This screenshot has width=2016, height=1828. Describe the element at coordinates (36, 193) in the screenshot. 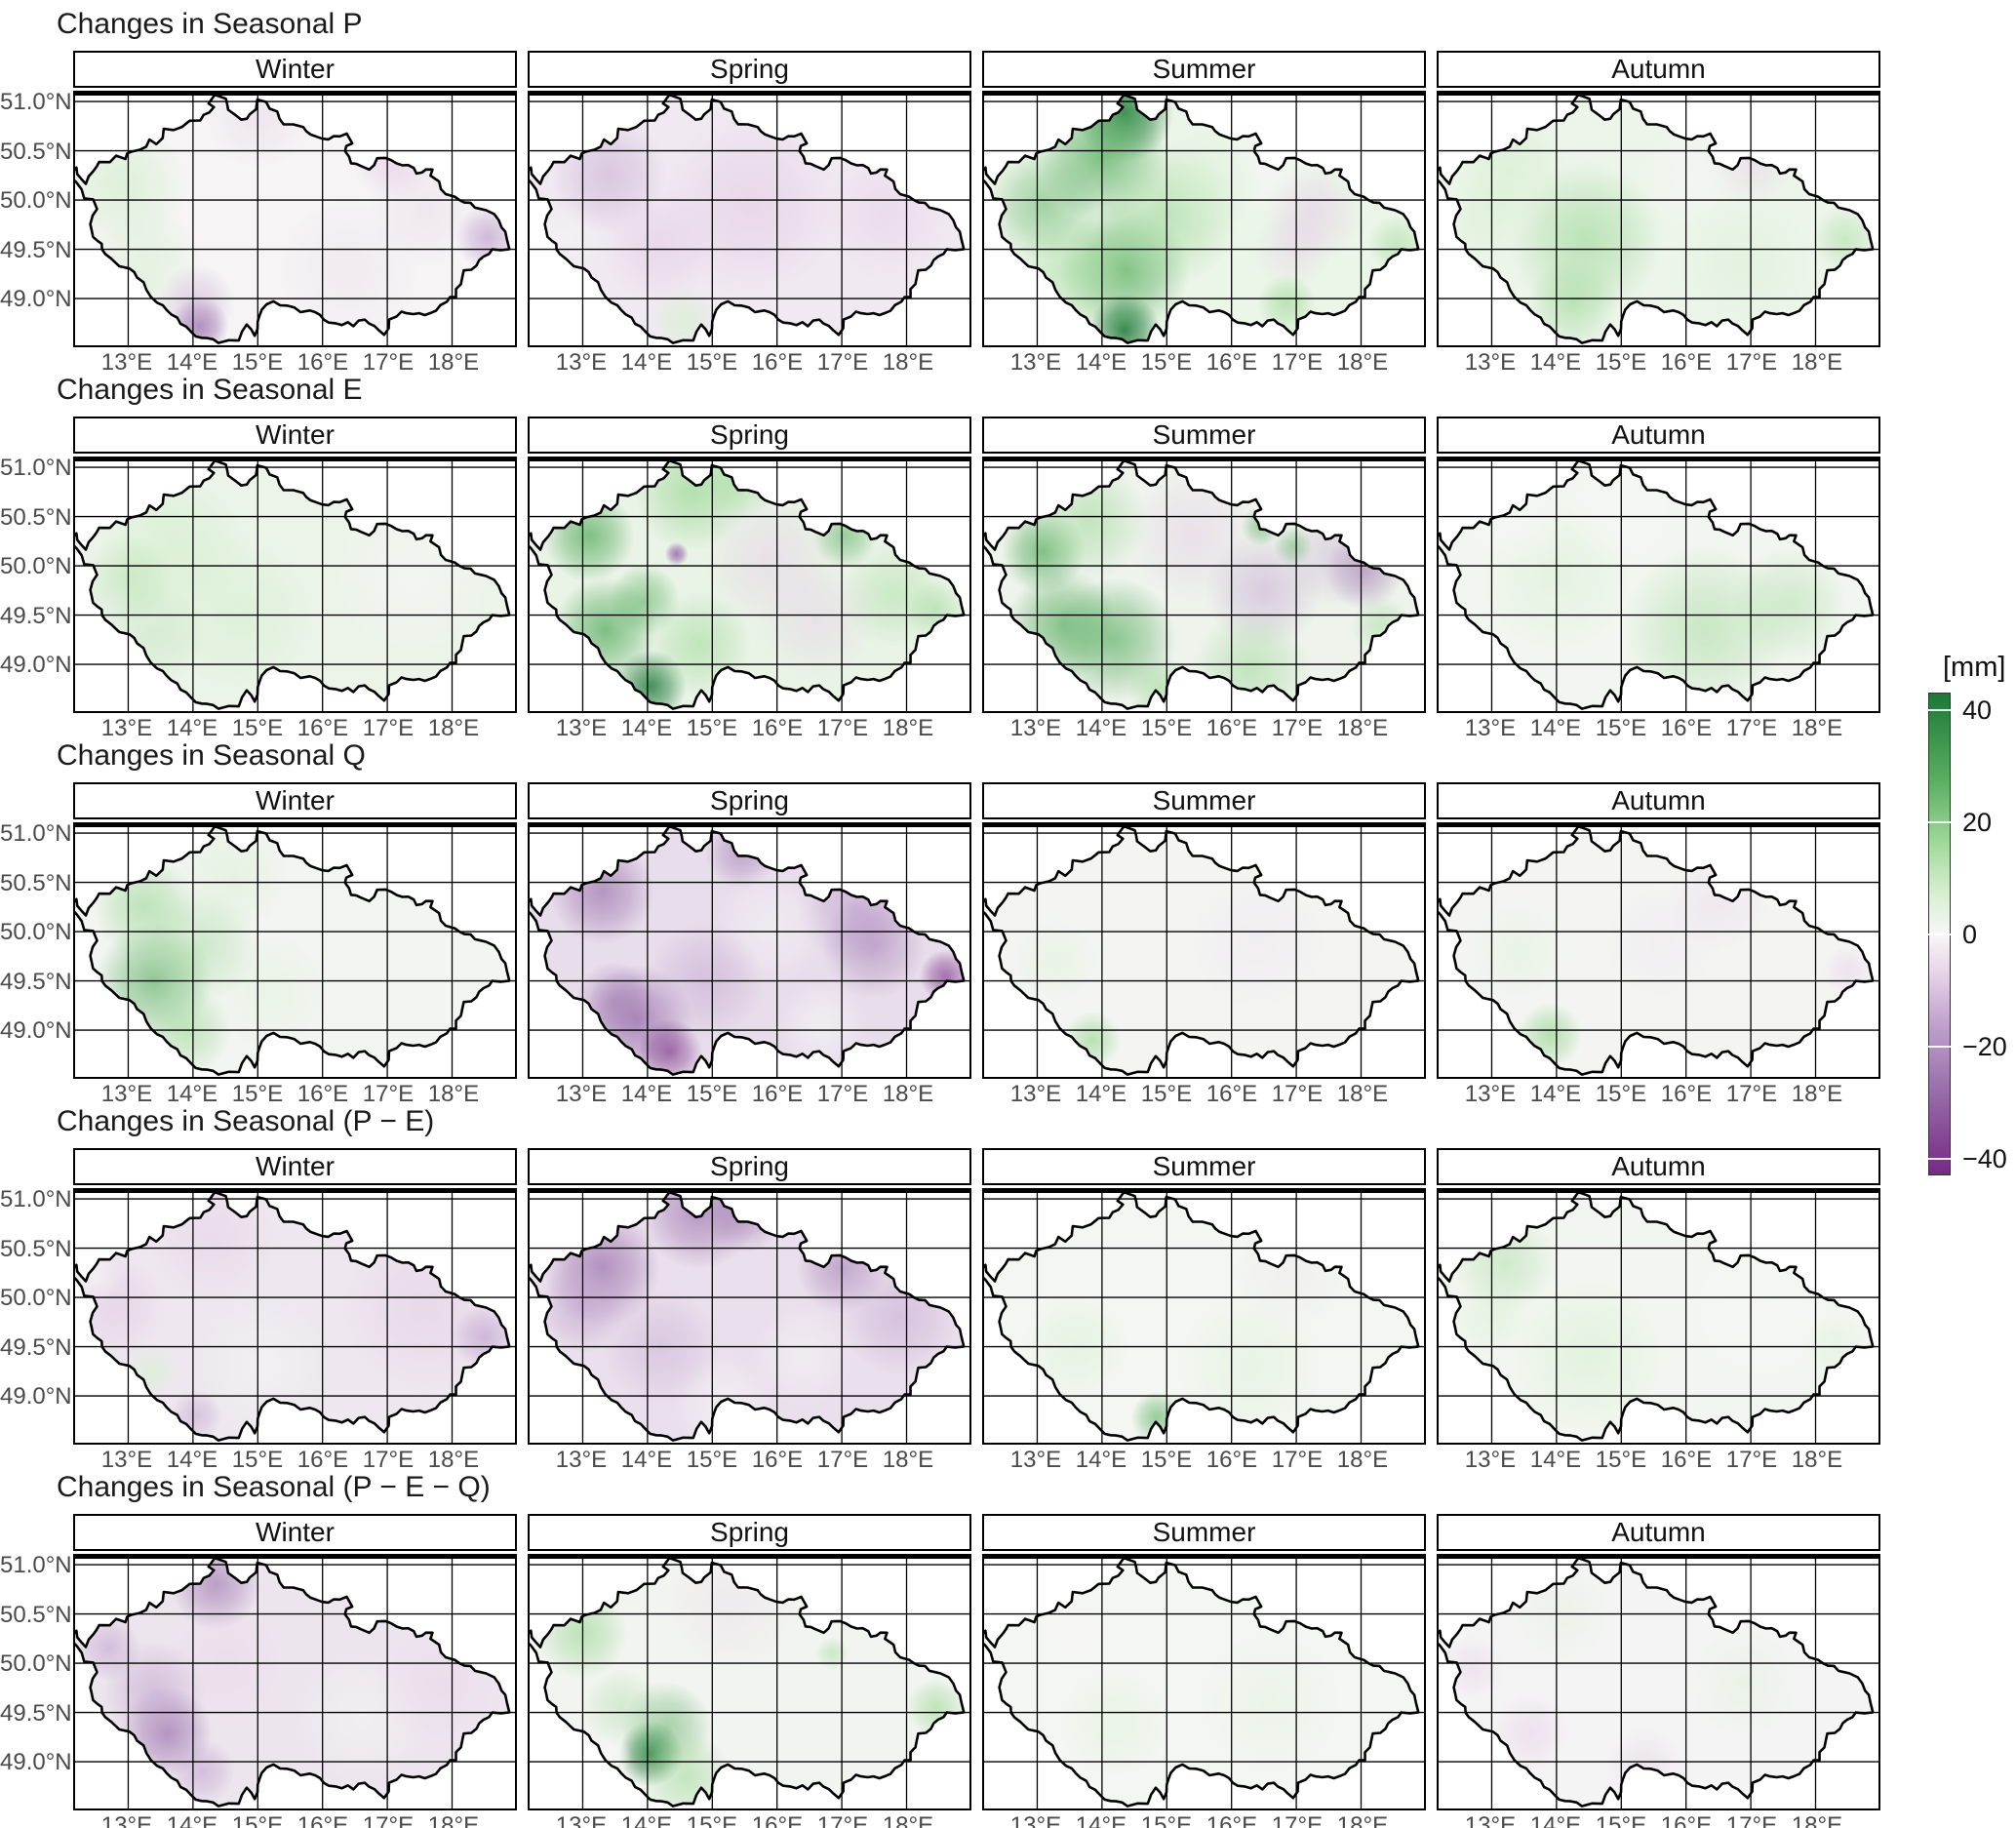

I see `y-axis-labels: 51.0°N 50.5°N 50.0°N 49.5°N 49.0°N` at that location.